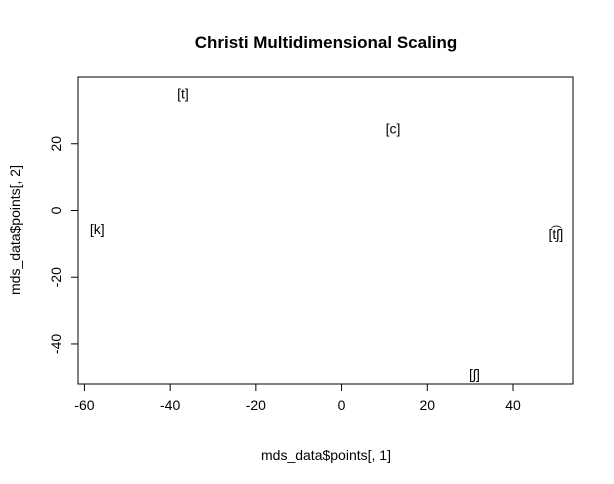 This screenshot has height=484, width=614. I want to click on y-axis: -40 -20 0 20, so click(63, 245).